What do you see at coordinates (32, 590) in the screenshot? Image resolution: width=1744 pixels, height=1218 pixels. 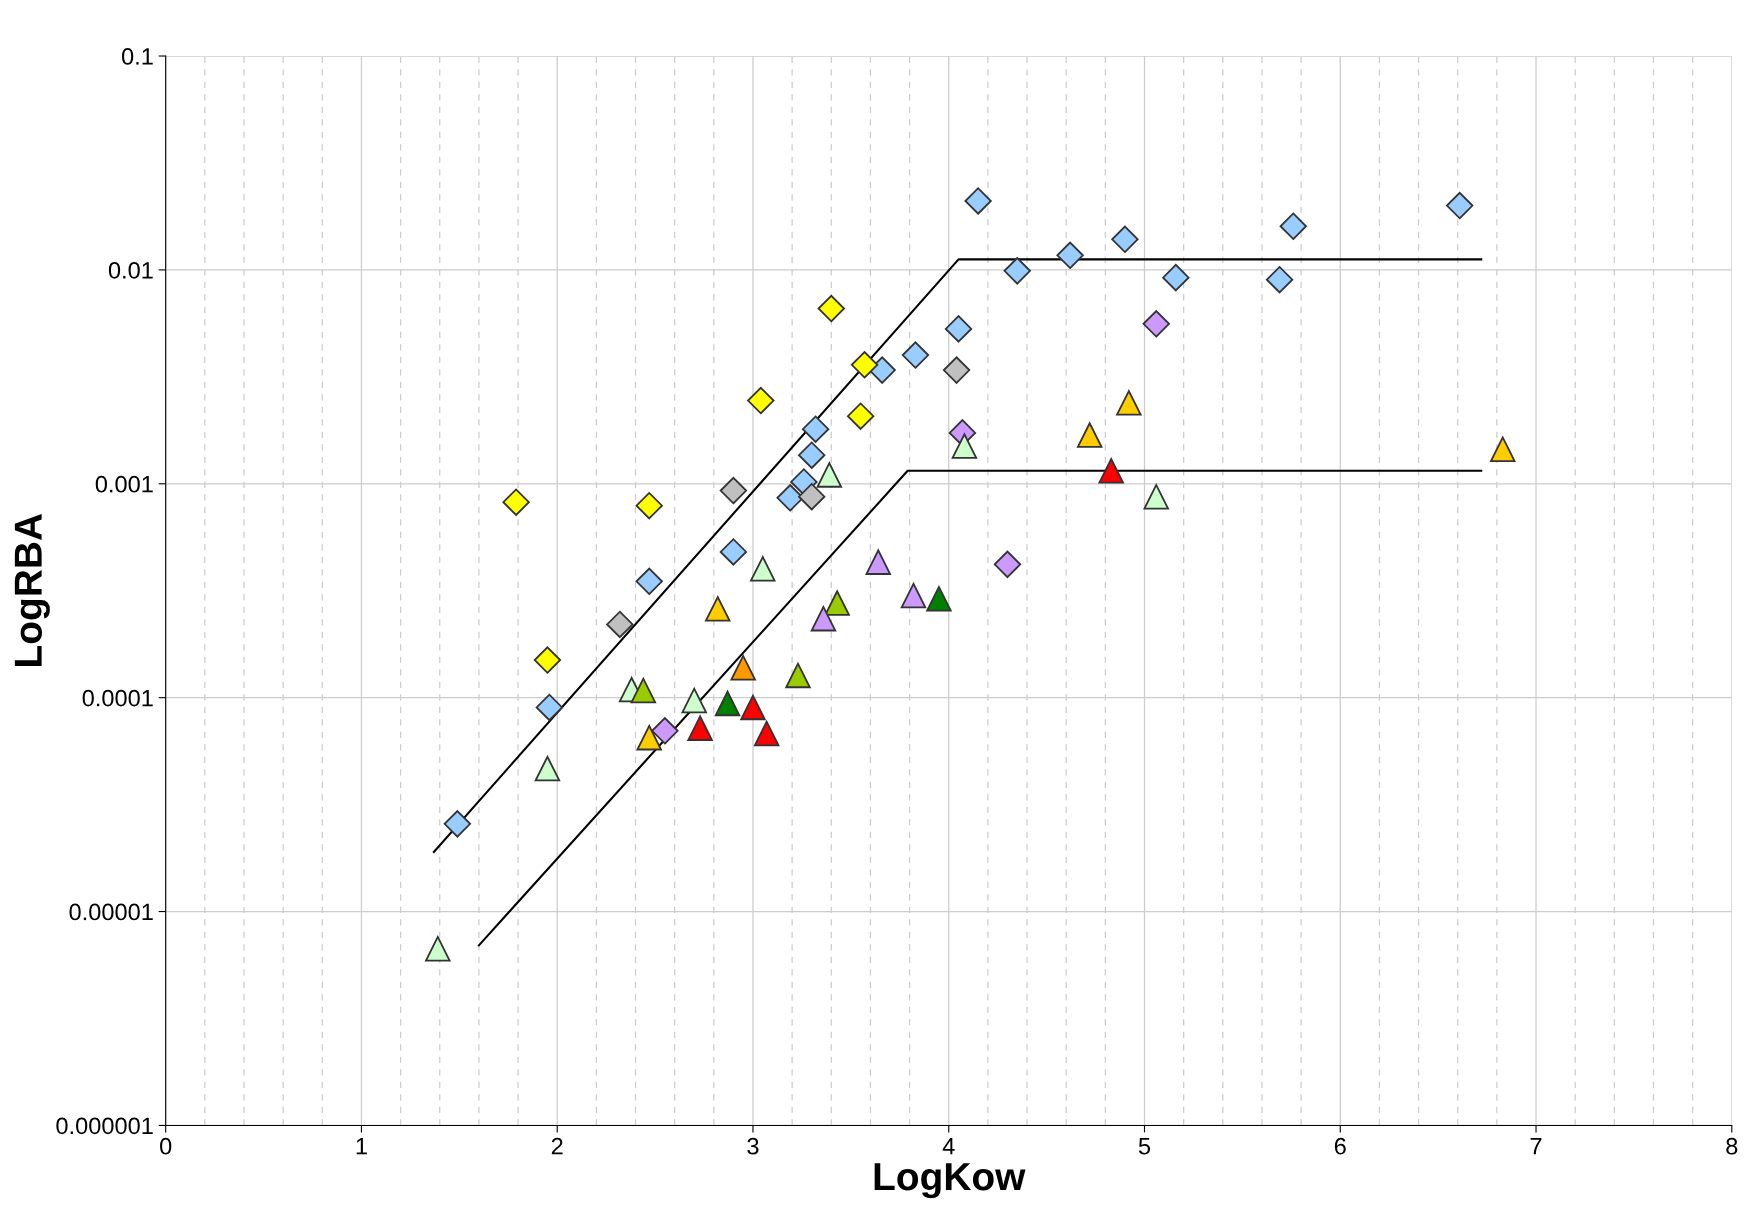 I see `y-axis-title: LogRBA` at bounding box center [32, 590].